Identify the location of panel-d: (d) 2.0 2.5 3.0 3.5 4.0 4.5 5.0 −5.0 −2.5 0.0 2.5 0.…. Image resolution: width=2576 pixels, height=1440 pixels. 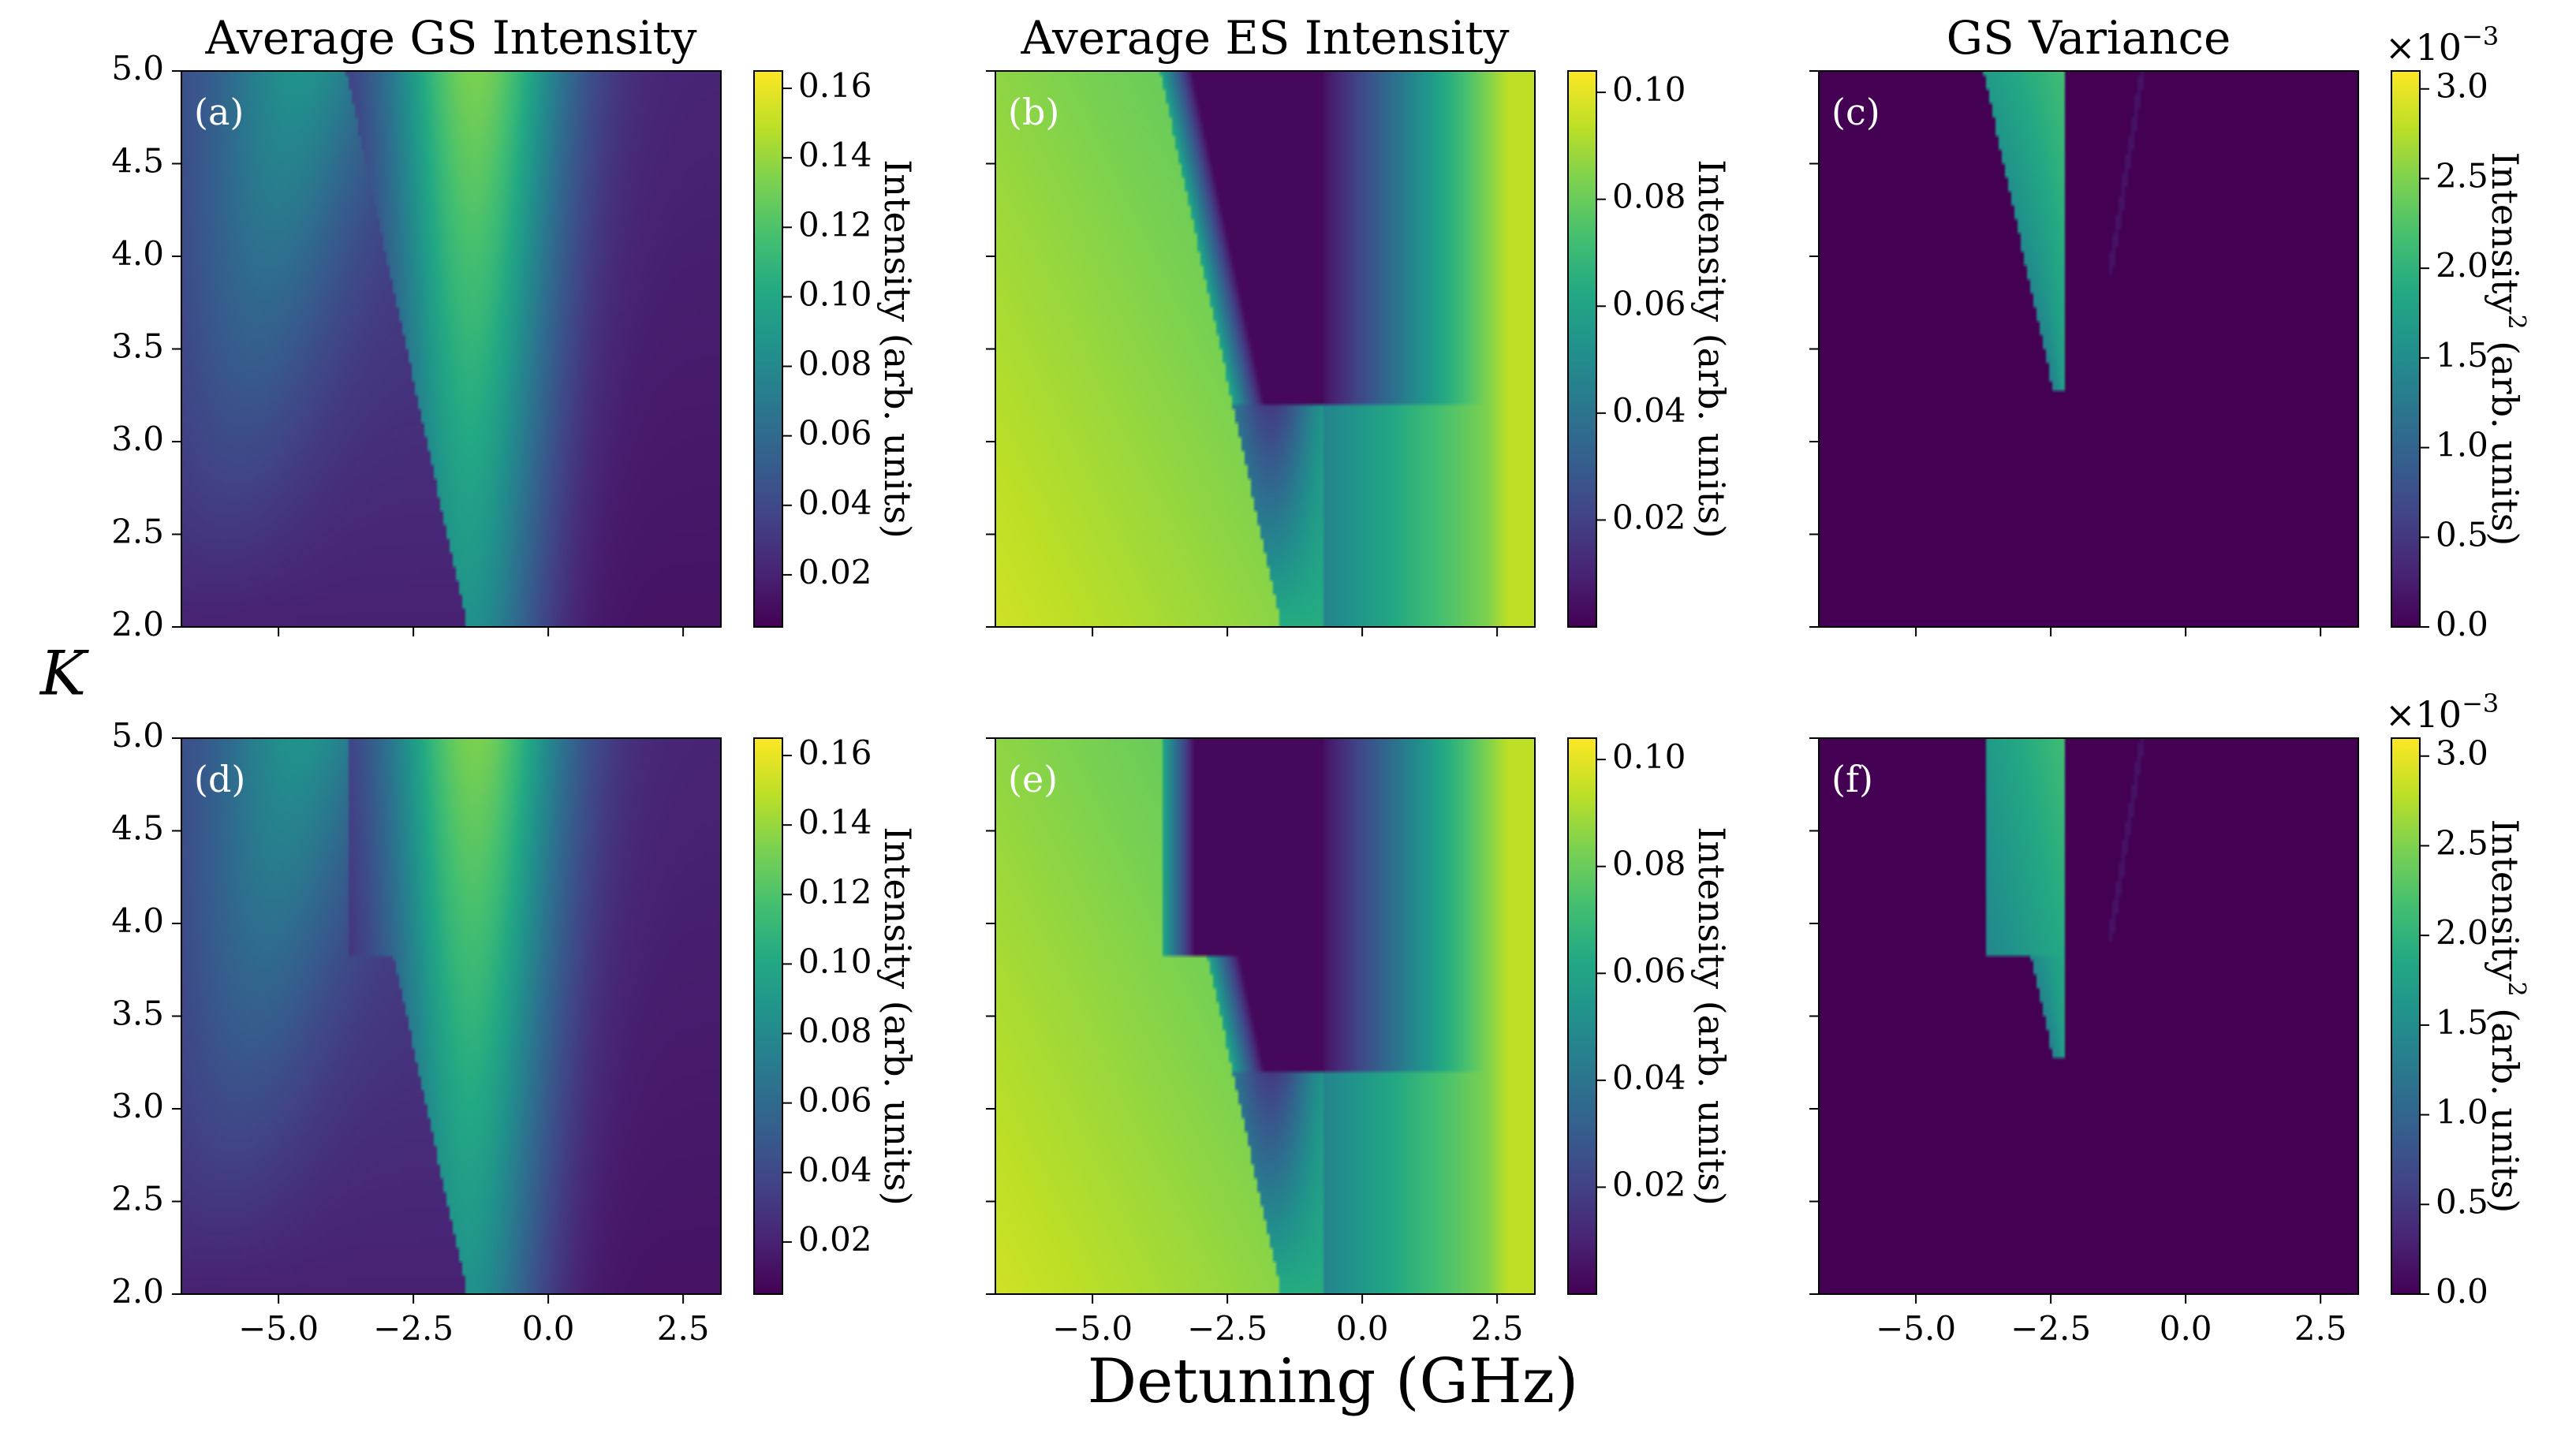
(515, 1032).